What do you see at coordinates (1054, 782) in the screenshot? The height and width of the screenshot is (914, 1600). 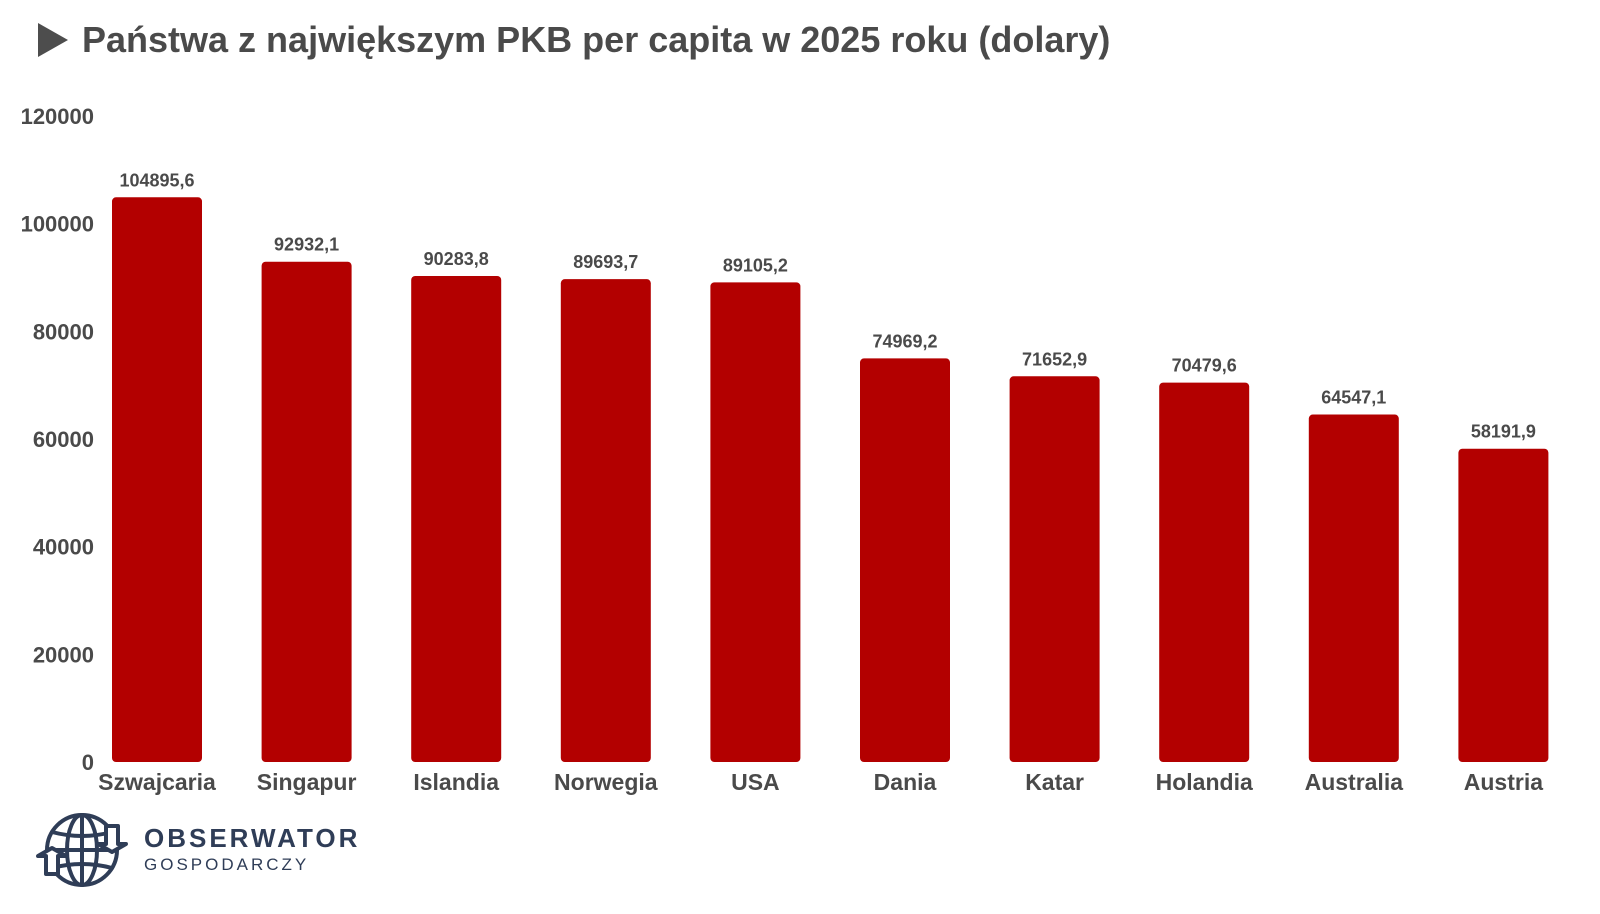 I see `x-tick-label-katar: Katar` at bounding box center [1054, 782].